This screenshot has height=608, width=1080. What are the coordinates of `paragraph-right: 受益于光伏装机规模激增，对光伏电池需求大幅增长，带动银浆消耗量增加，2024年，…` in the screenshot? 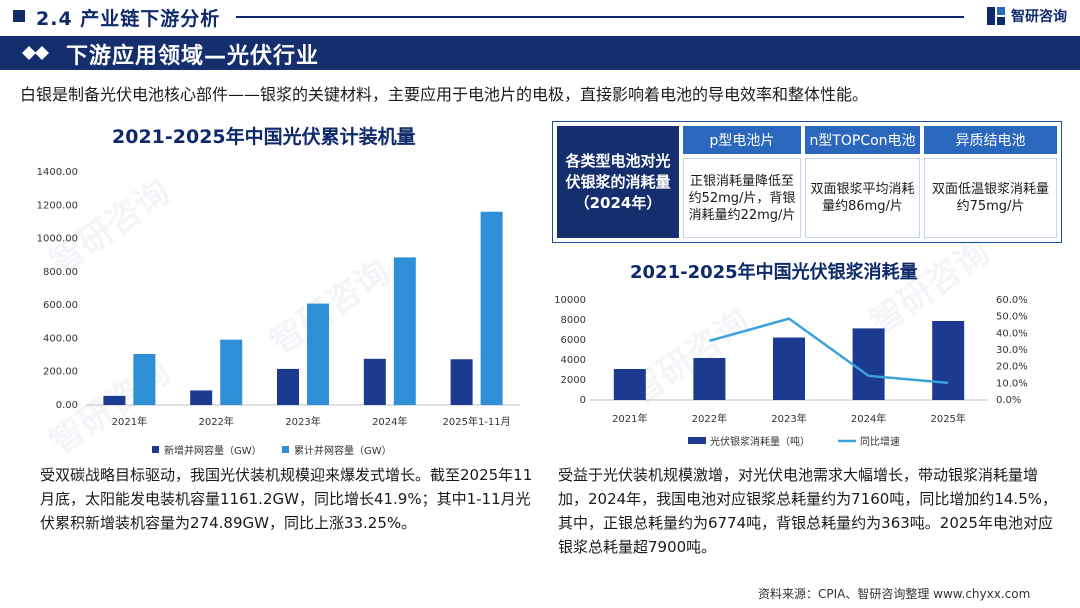 It's located at (808, 511).